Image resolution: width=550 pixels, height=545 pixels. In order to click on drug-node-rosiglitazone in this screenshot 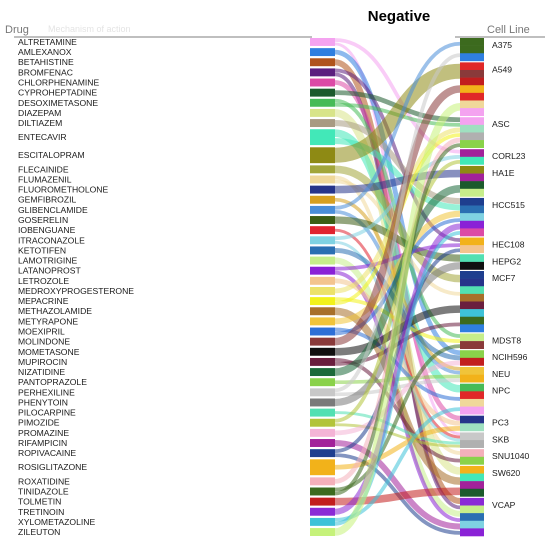, I will do `click(322, 467)`.